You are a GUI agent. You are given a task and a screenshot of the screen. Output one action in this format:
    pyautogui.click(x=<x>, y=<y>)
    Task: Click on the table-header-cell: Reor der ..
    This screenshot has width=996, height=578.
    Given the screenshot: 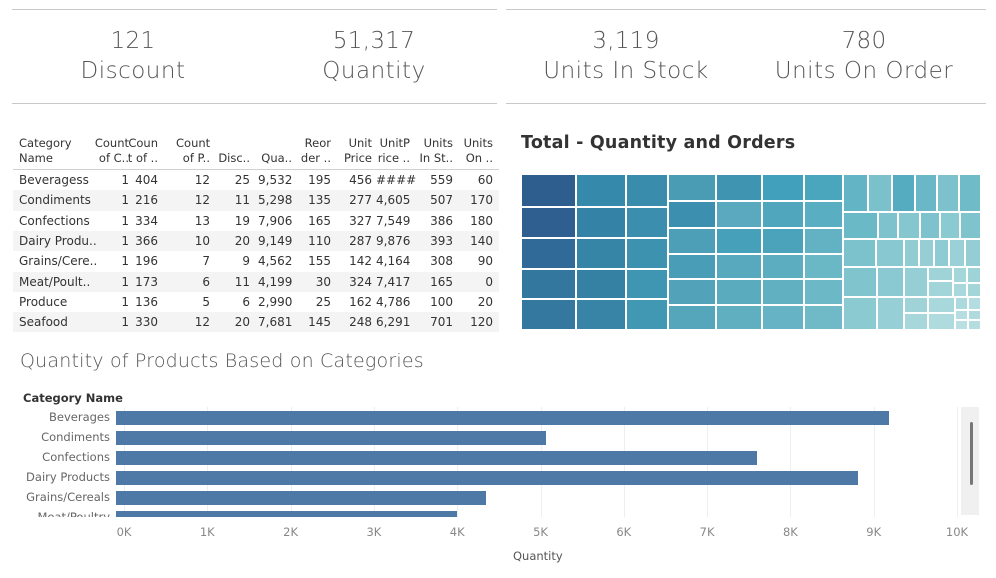 What is the action you would take?
    pyautogui.click(x=315, y=150)
    